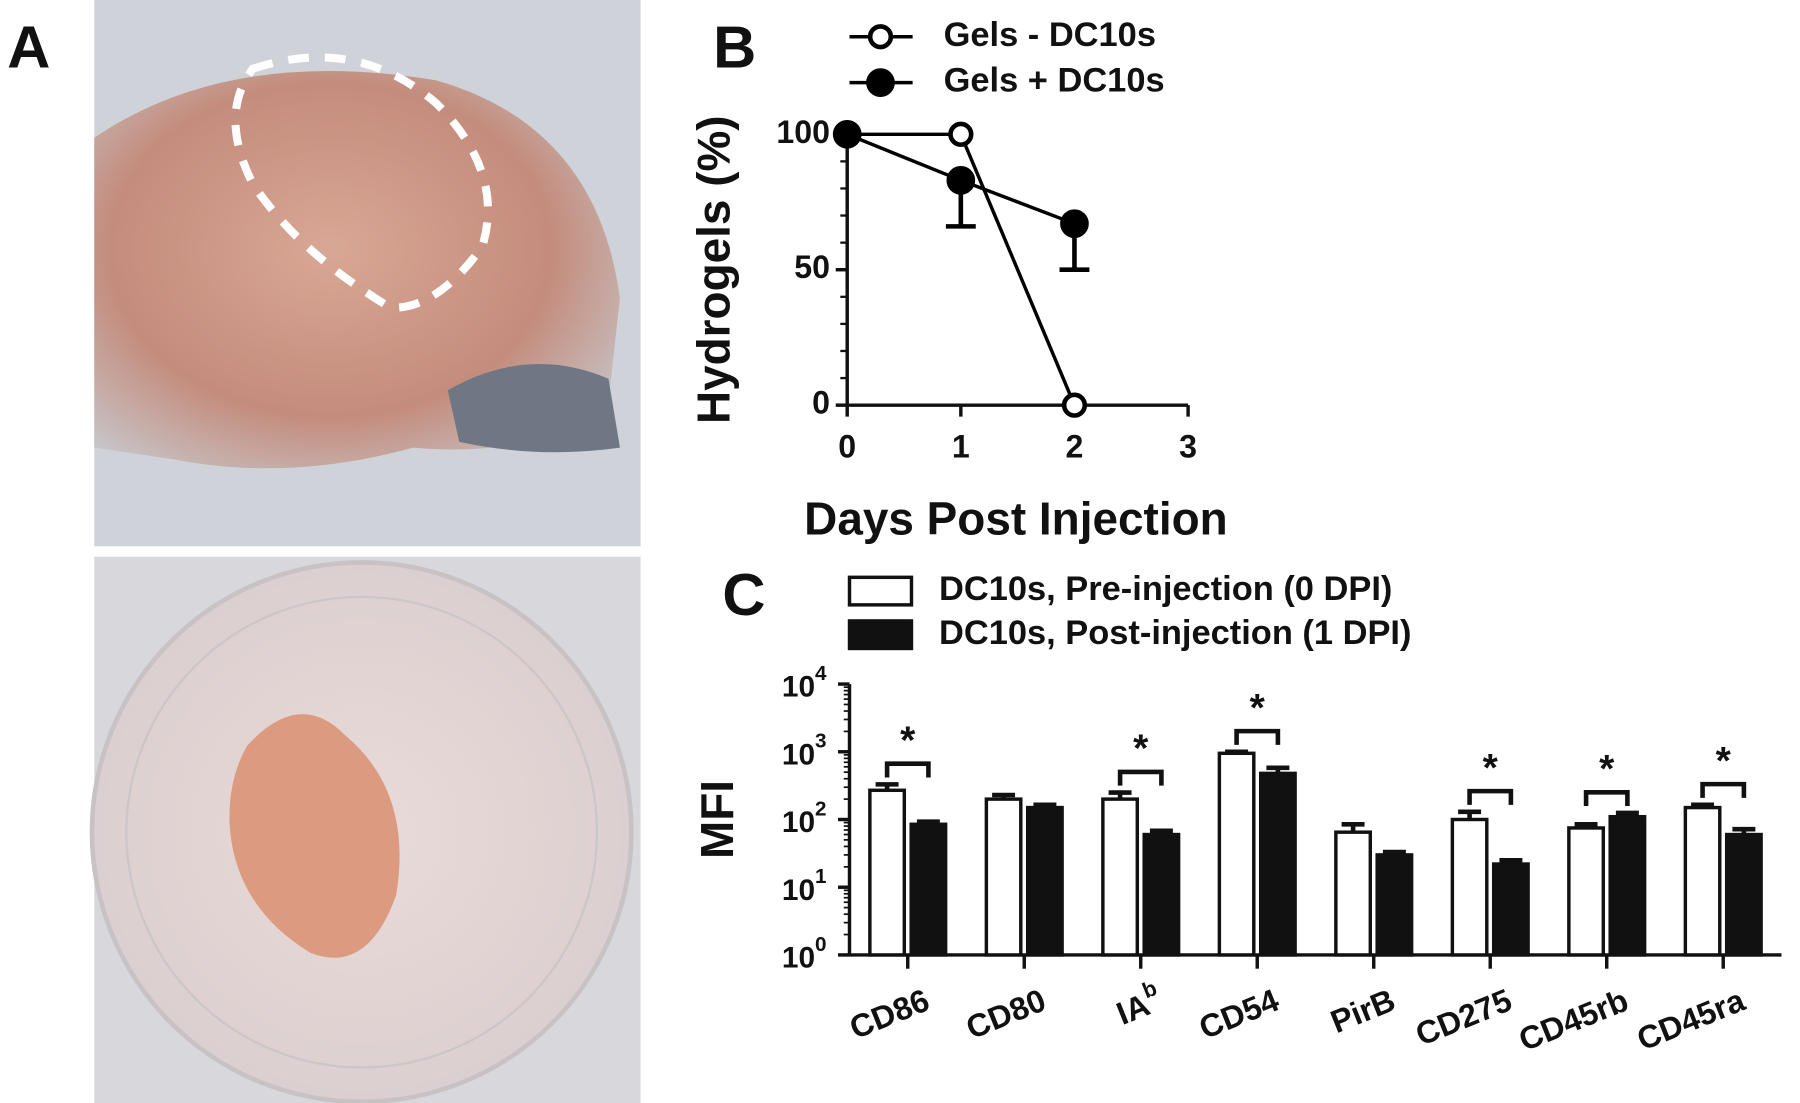  I want to click on x-tick-label: 1, so click(961, 446).